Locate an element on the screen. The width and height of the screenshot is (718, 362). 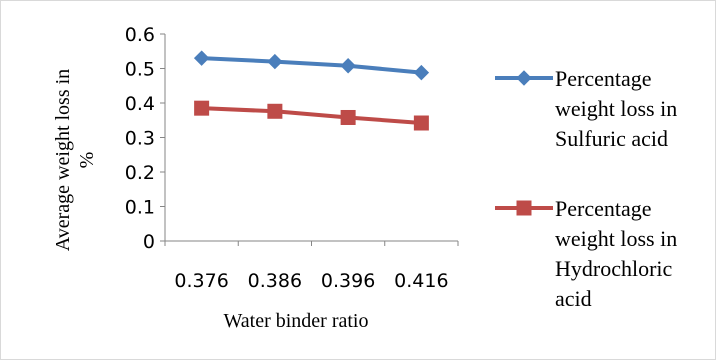
x-tick-label: 0.386 is located at coordinates (275, 281).